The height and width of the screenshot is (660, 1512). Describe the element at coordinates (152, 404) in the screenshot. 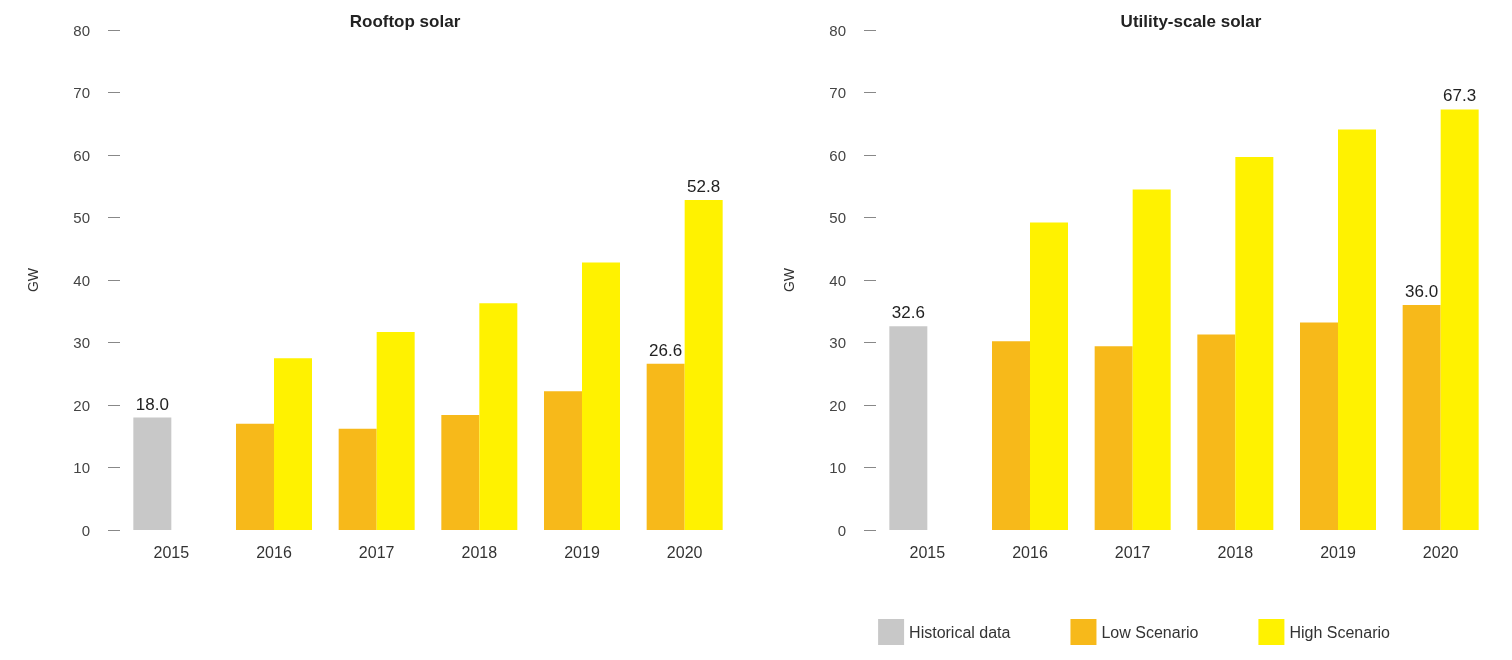

I see `data-label: 18.0` at that location.